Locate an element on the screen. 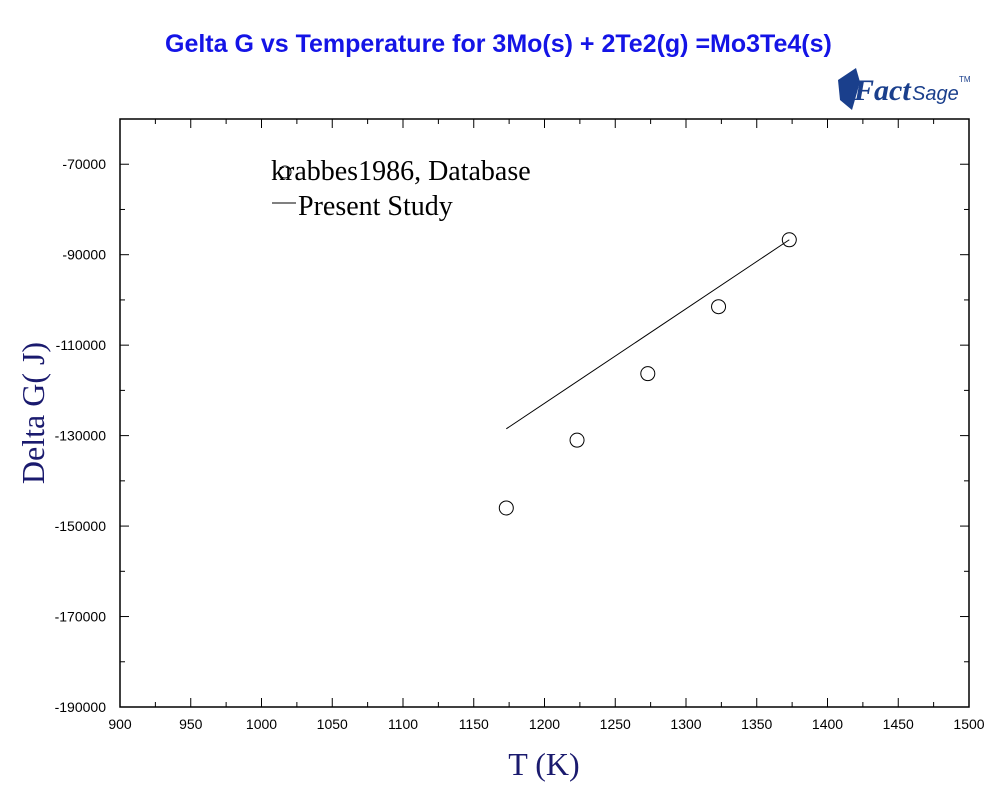 The width and height of the screenshot is (1000, 787). y-tick-label: -130000 is located at coordinates (81, 436).